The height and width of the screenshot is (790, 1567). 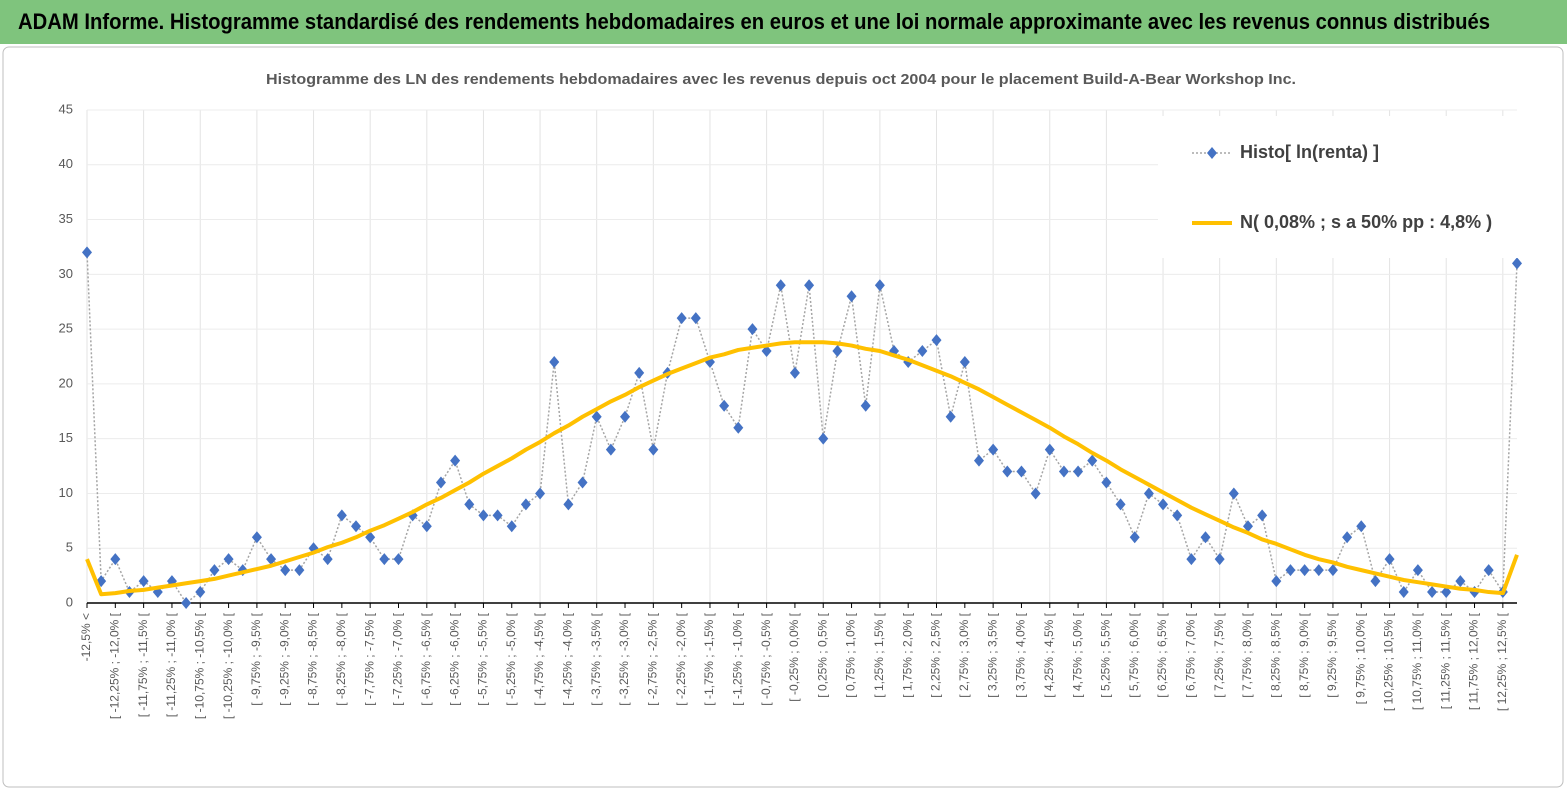 I want to click on x-tick-label: [ 9,25% ; 9,5% [, so click(x=1332, y=654).